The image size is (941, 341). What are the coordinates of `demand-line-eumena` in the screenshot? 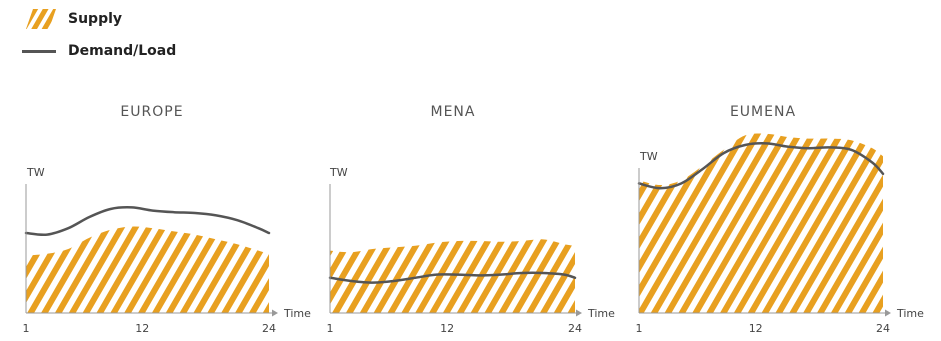 It's located at (761, 166).